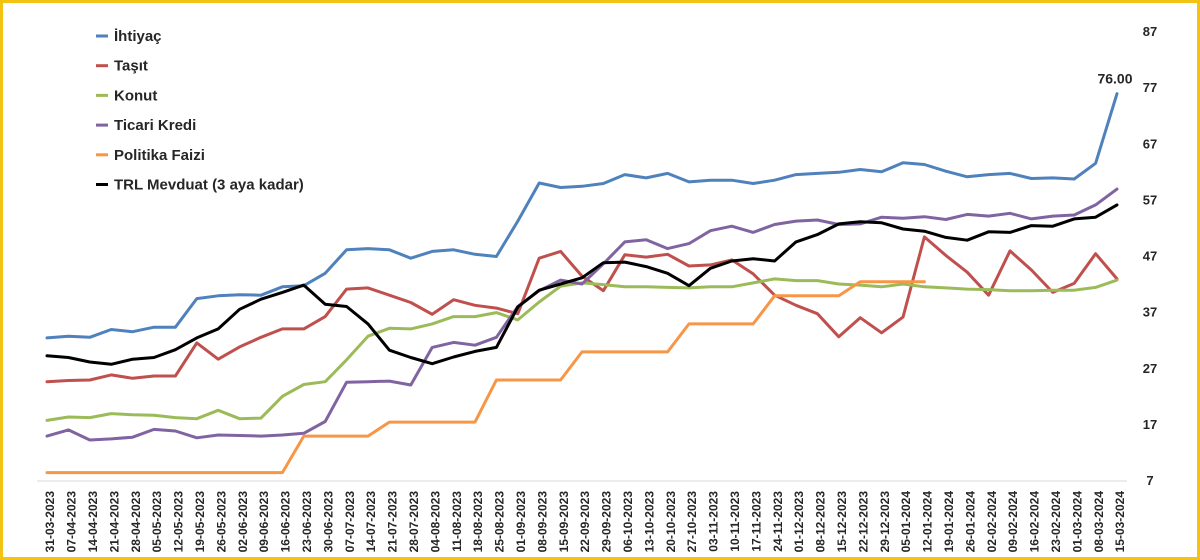 This screenshot has height=560, width=1200. I want to click on x-tick-label: 21-07-2023, so click(393, 522).